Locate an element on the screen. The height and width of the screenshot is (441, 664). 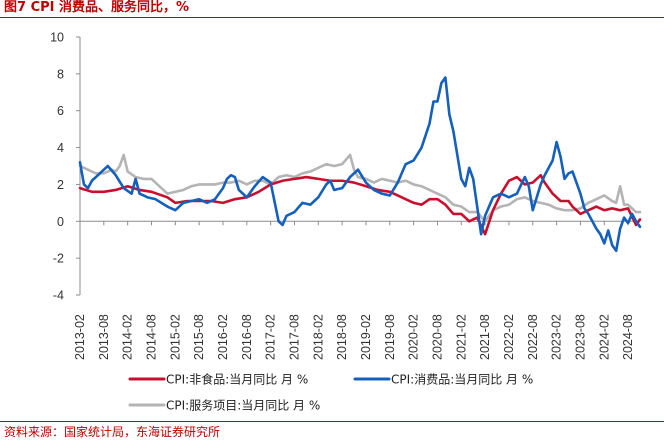
y-tick-label: 0 is located at coordinates (60, 222).